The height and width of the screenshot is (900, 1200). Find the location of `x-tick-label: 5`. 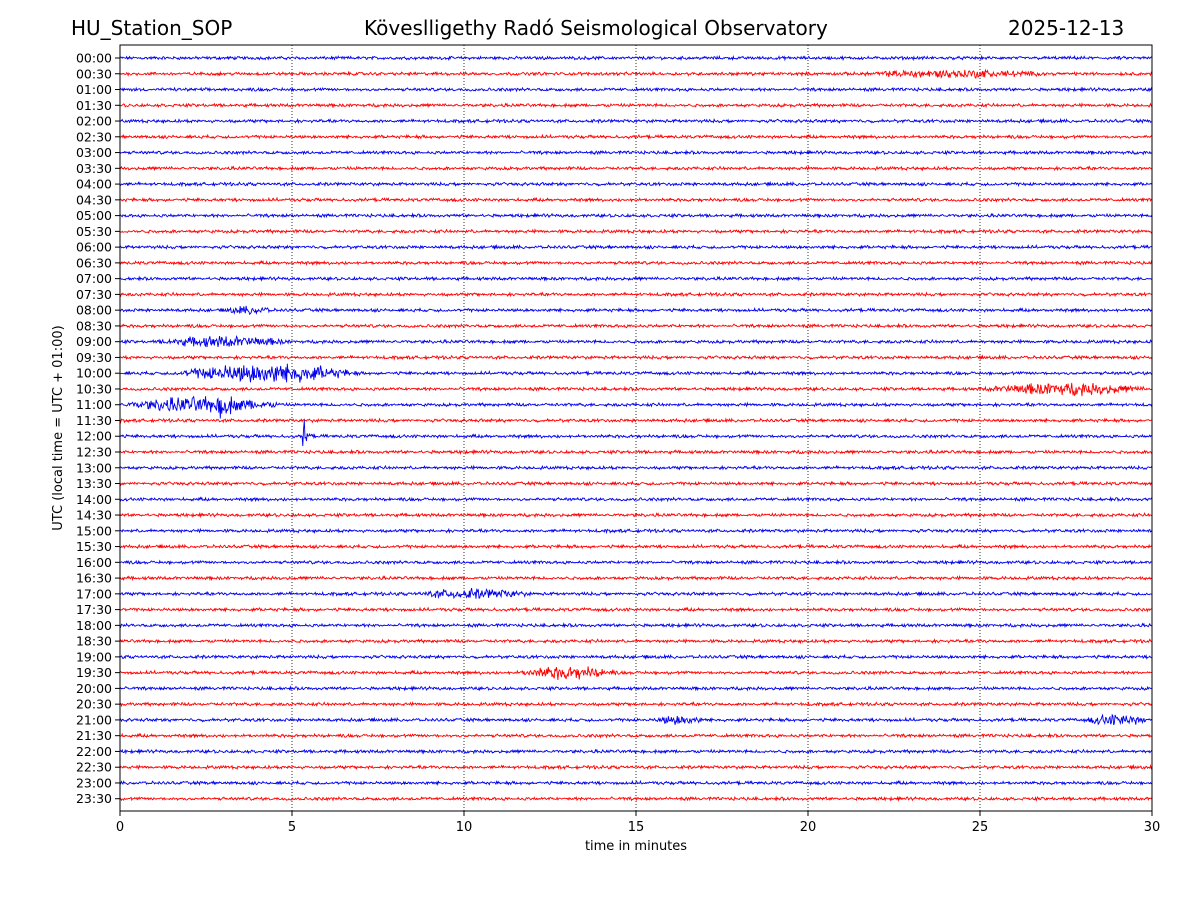

x-tick-label: 5 is located at coordinates (292, 827).